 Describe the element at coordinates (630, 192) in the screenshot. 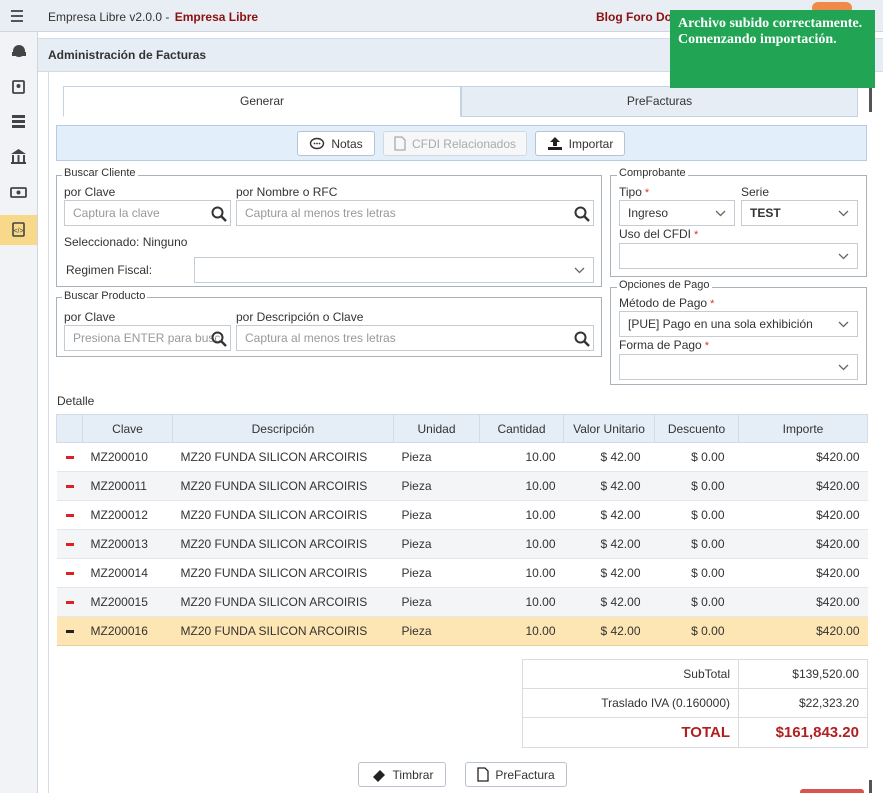

I see `label-text: Tipo` at that location.